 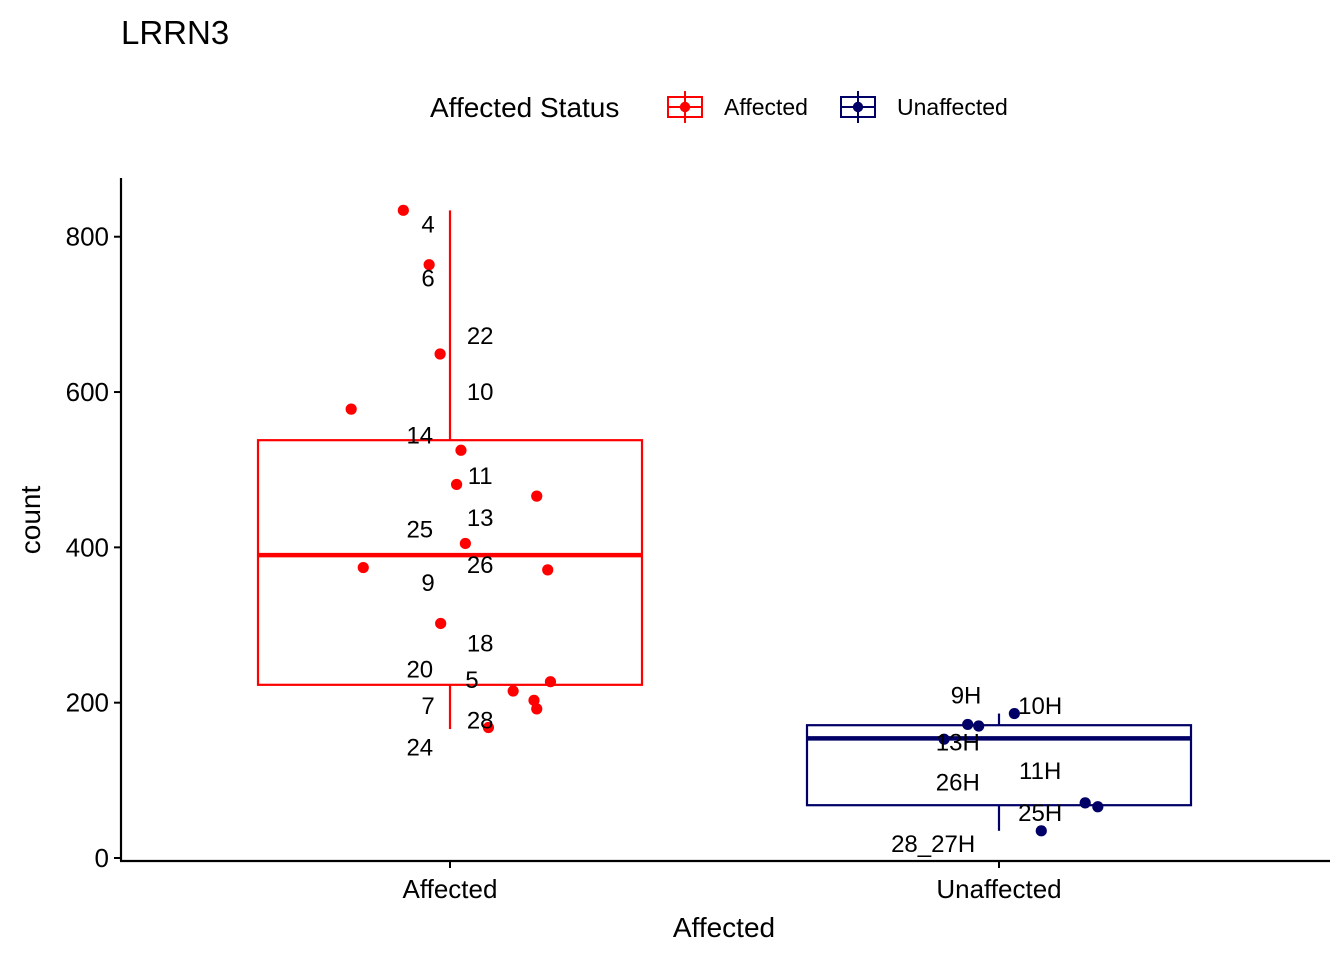 What do you see at coordinates (87, 703) in the screenshot?
I see `y-tick-label: 200` at bounding box center [87, 703].